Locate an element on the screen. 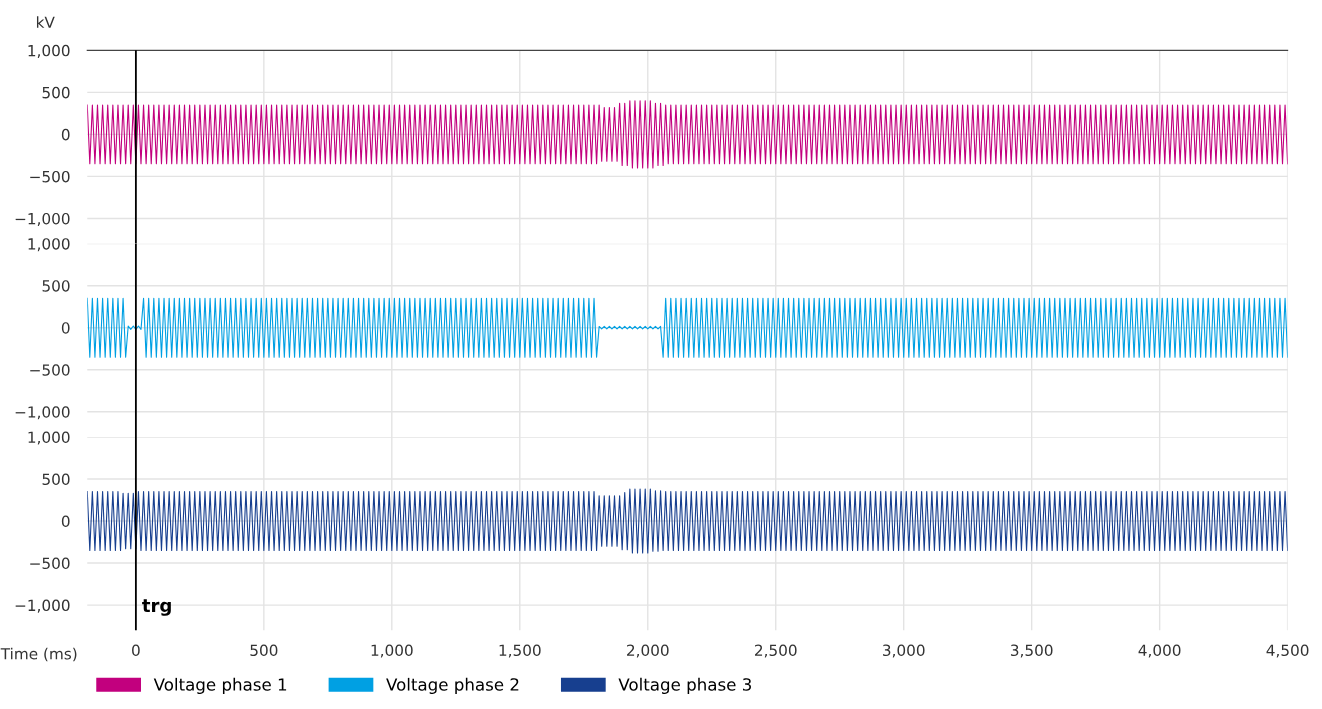  x-tick-label: 1,500 is located at coordinates (520, 651).